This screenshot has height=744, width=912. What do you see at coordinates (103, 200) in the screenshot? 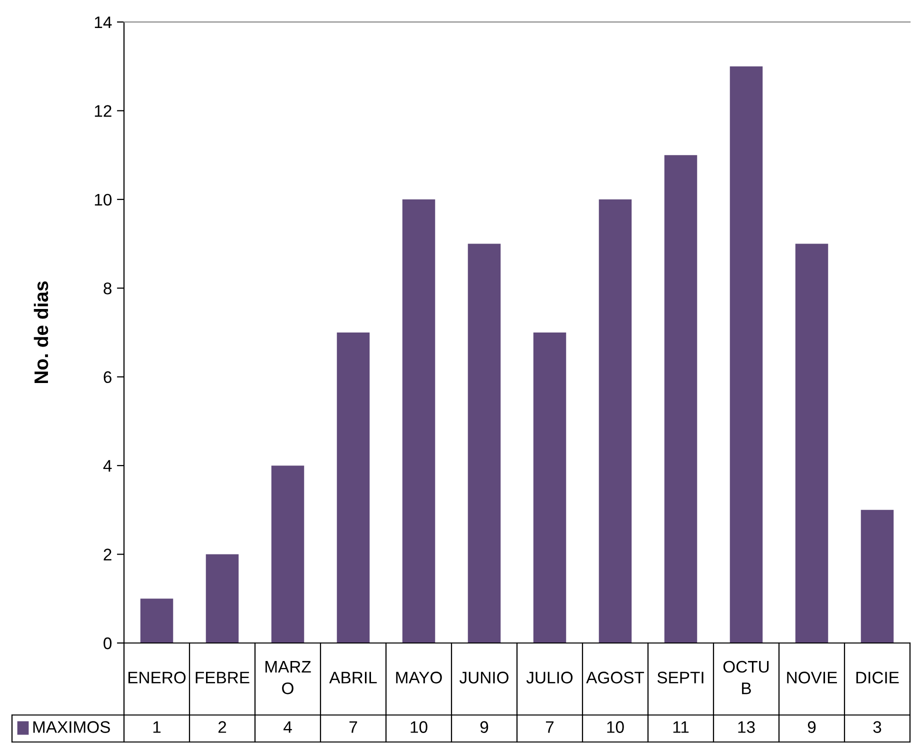
I see `y-tick-label: 10` at bounding box center [103, 200].